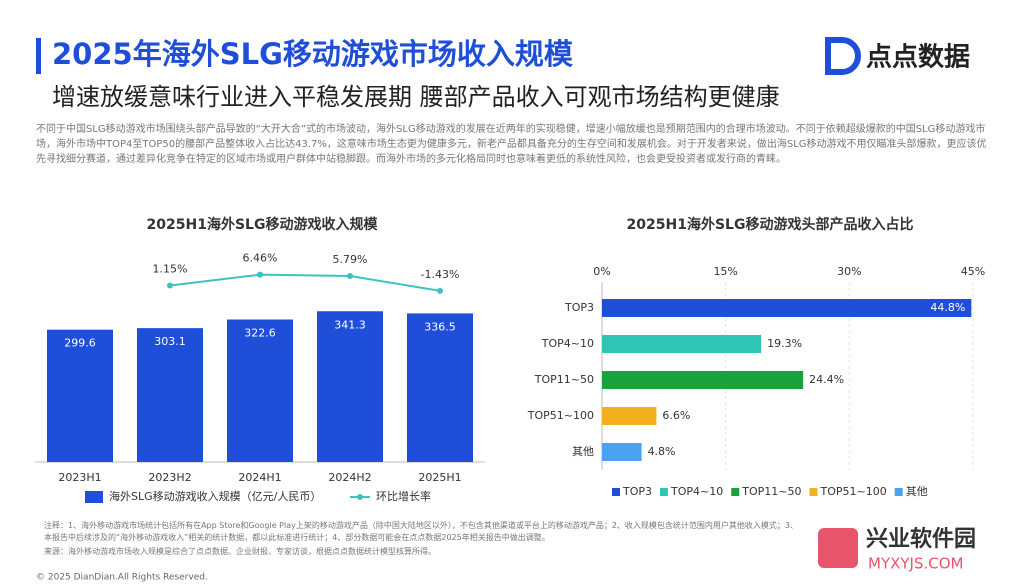  I want to click on x-tick-label: 0%, so click(601, 271).